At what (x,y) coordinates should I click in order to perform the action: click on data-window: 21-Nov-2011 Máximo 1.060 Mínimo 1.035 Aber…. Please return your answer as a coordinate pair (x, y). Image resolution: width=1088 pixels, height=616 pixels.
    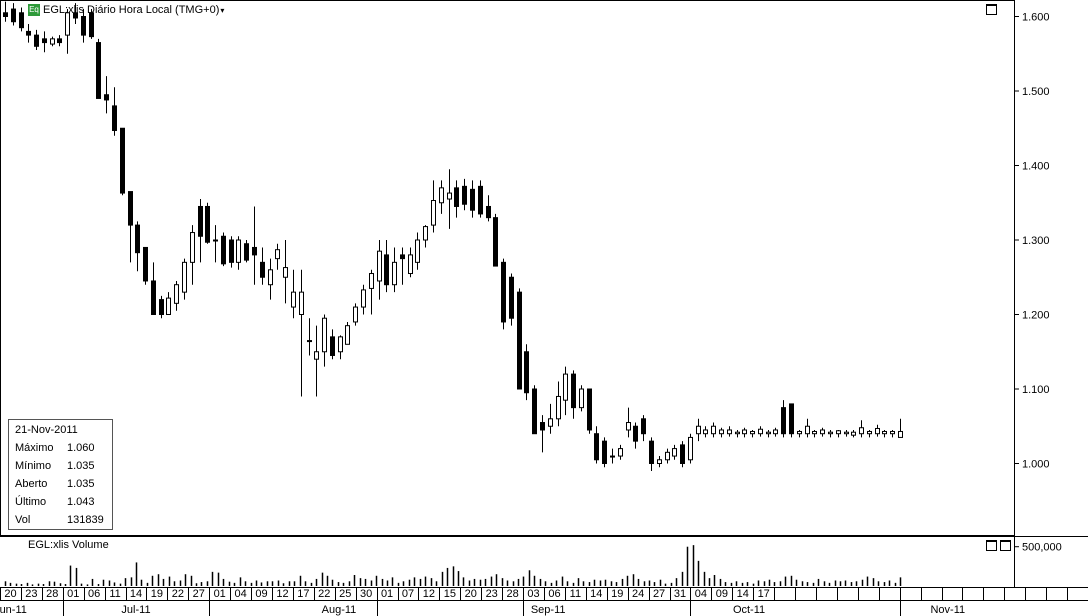
    Looking at the image, I should click on (60, 474).